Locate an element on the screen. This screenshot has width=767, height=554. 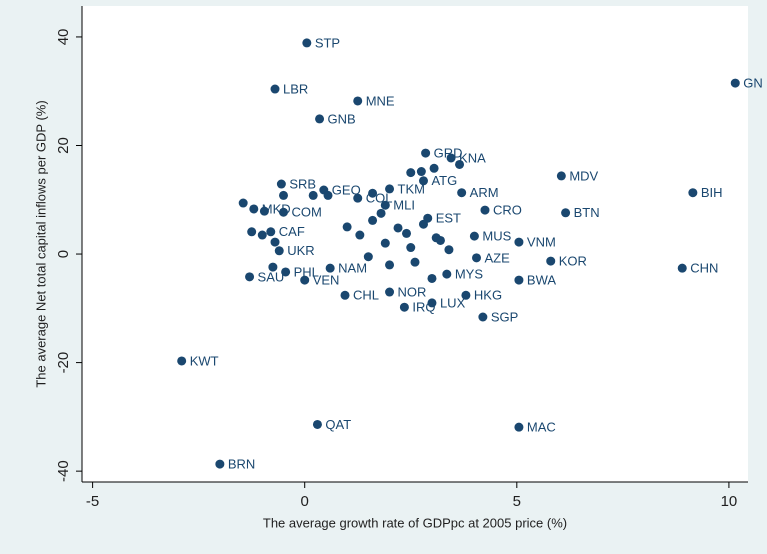
point-label: GEO is located at coordinates (346, 189).